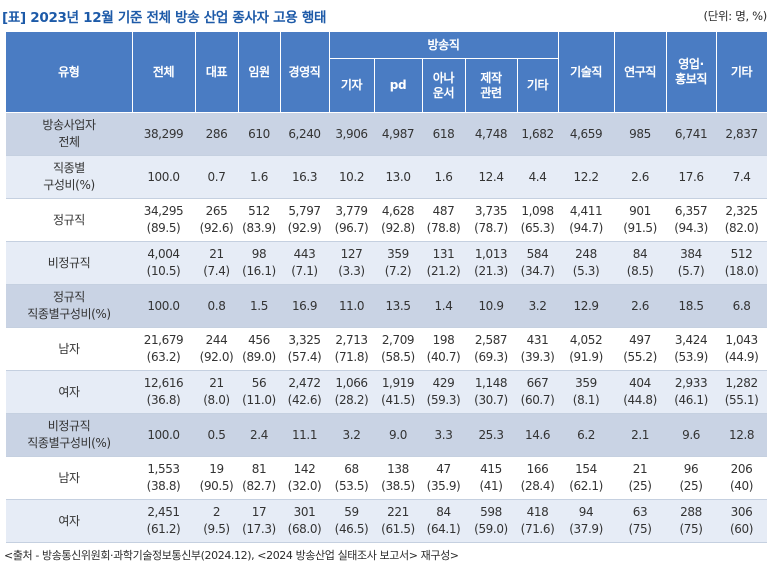 Image resolution: width=773 pixels, height=570 pixels. Describe the element at coordinates (69, 220) in the screenshot. I see `row-label: 정규직` at that location.